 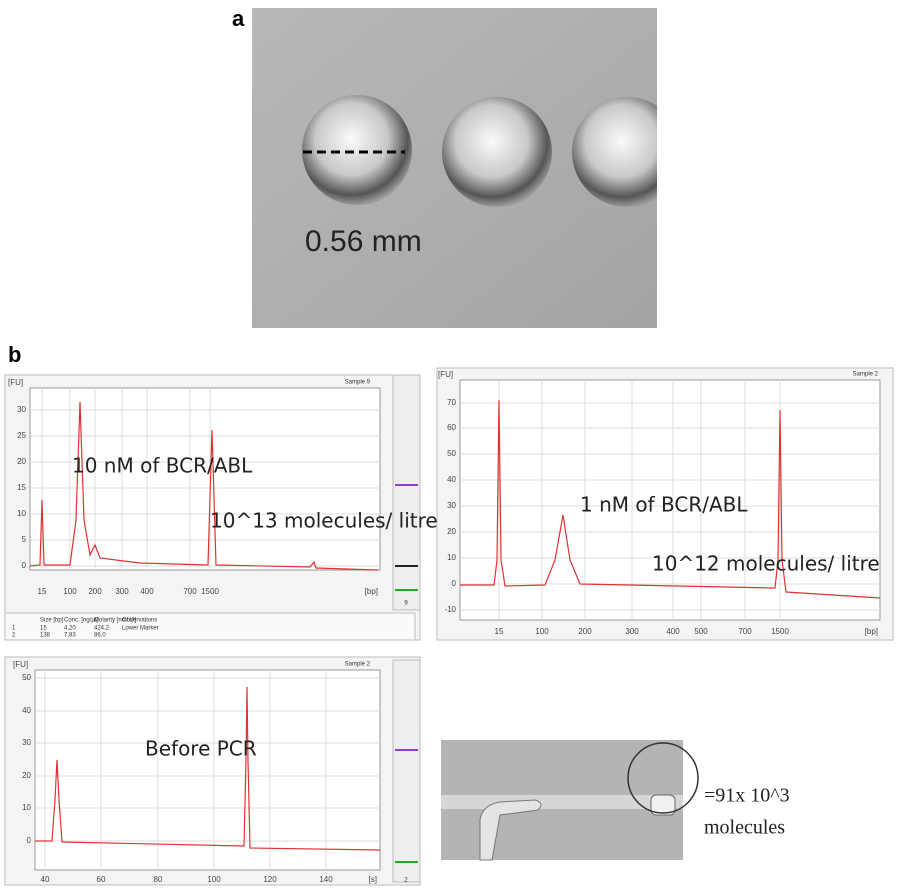 What do you see at coordinates (158, 879) in the screenshot?
I see `x-tick-label: 80` at bounding box center [158, 879].